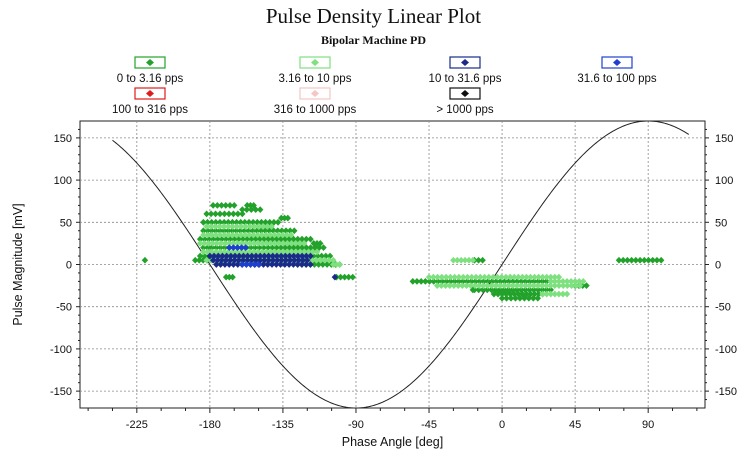 The height and width of the screenshot is (461, 747). Describe the element at coordinates (283, 425) in the screenshot. I see `x-tick-label: -135` at that location.